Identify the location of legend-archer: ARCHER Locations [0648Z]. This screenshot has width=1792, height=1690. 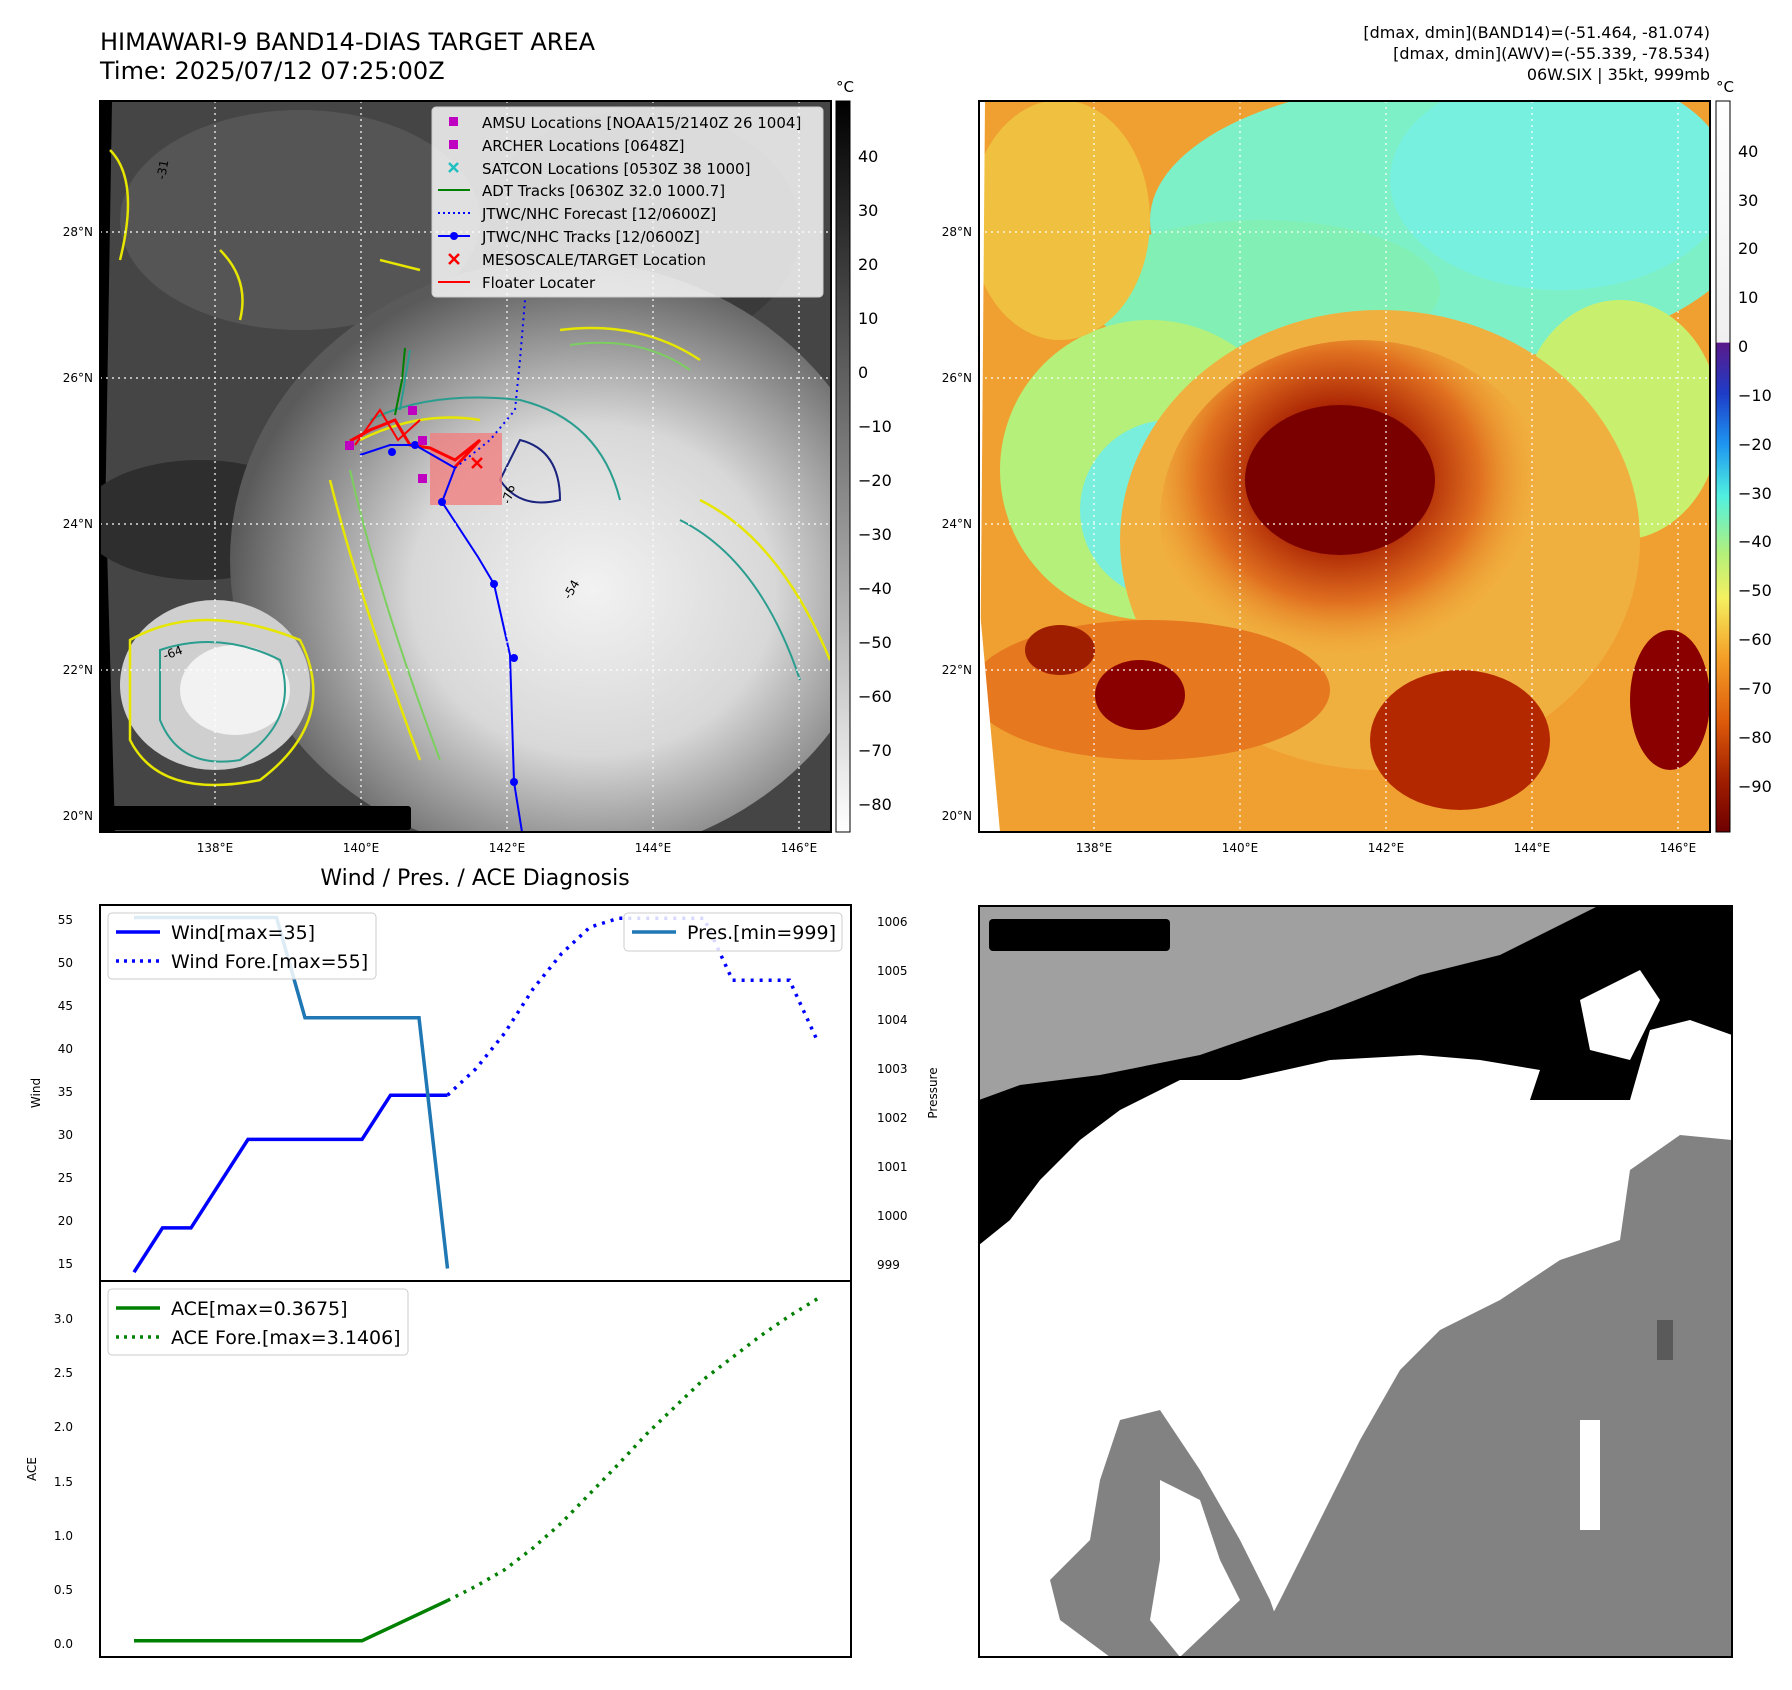
(583, 146).